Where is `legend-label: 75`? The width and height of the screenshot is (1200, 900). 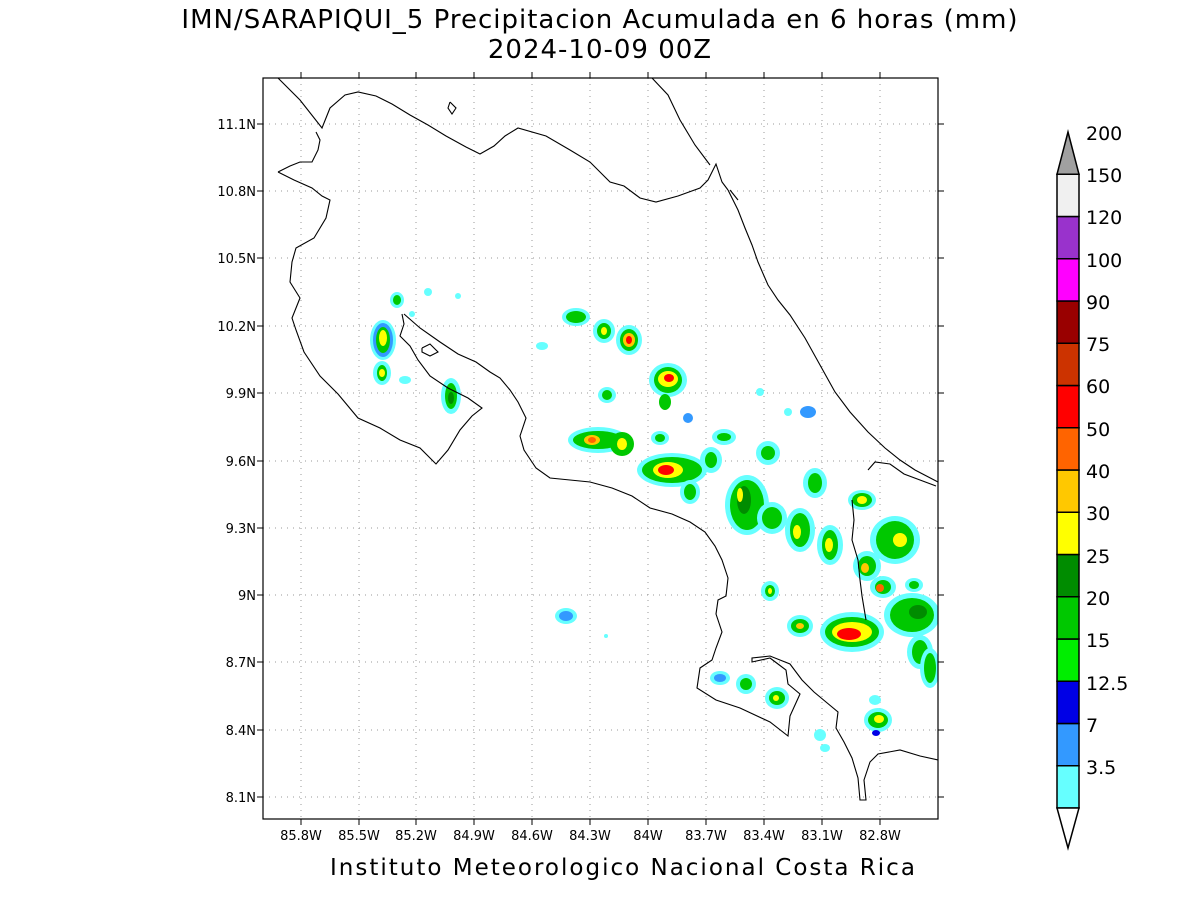 legend-label: 75 is located at coordinates (1098, 345).